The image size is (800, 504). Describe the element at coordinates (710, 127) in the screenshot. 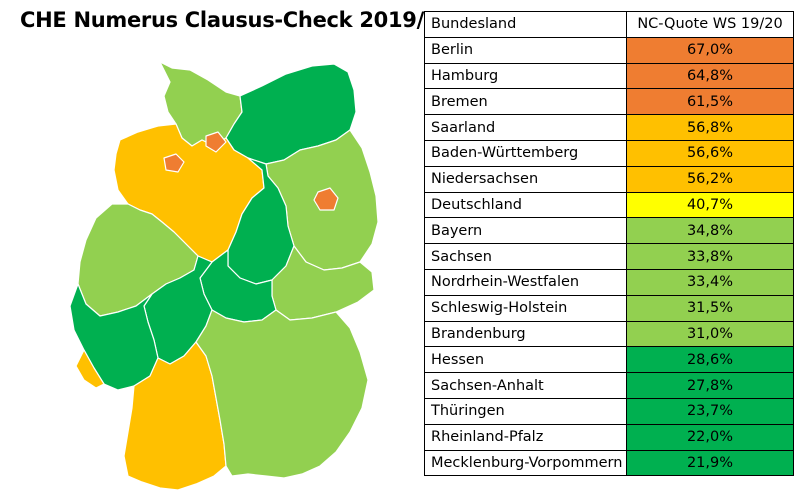

I see `quota-value-cell: 56,8%` at that location.